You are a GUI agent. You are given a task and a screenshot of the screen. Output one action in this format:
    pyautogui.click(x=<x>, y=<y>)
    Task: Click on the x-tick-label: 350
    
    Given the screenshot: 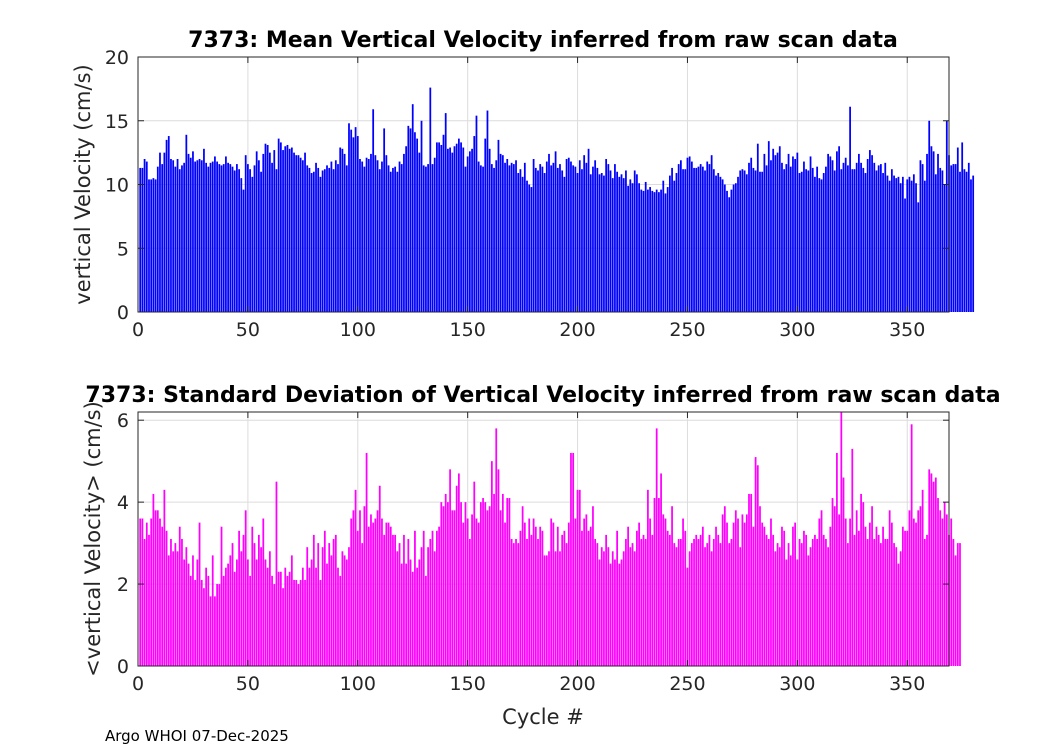 What is the action you would take?
    pyautogui.click(x=907, y=684)
    